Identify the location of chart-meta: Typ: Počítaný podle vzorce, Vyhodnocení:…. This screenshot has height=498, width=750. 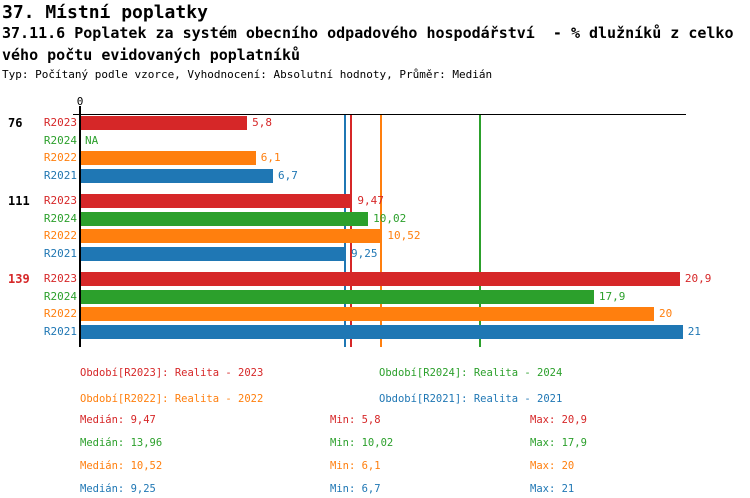
(247, 74).